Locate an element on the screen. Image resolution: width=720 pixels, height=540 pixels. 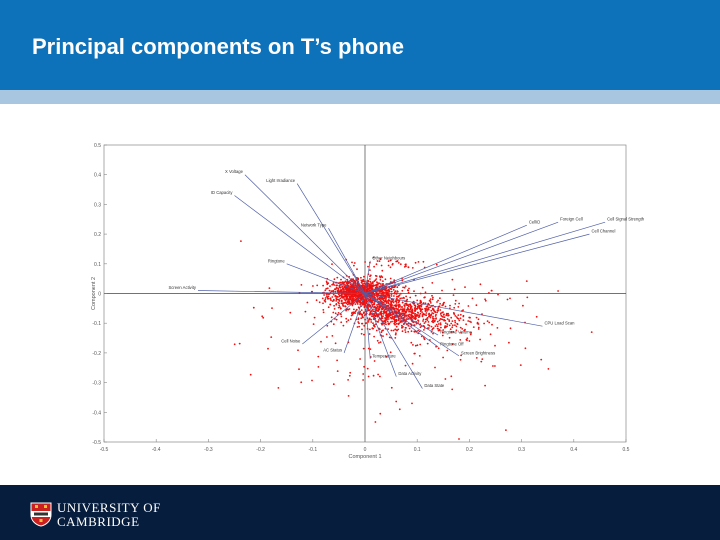
vector-label: Cell Signal Strength is located at coordinates (626, 219).